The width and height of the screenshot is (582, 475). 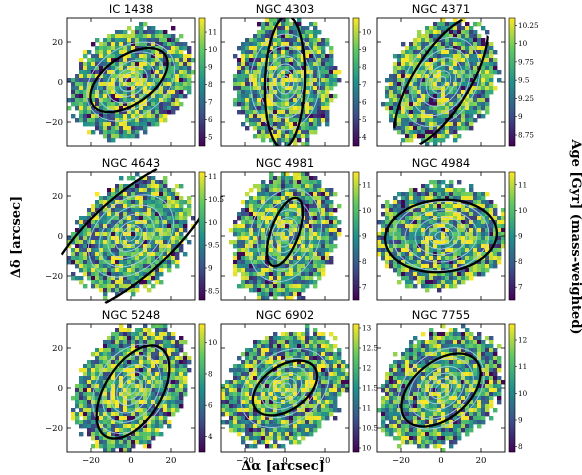 What do you see at coordinates (481, 461) in the screenshot?
I see `x-tick-label: 20` at bounding box center [481, 461].